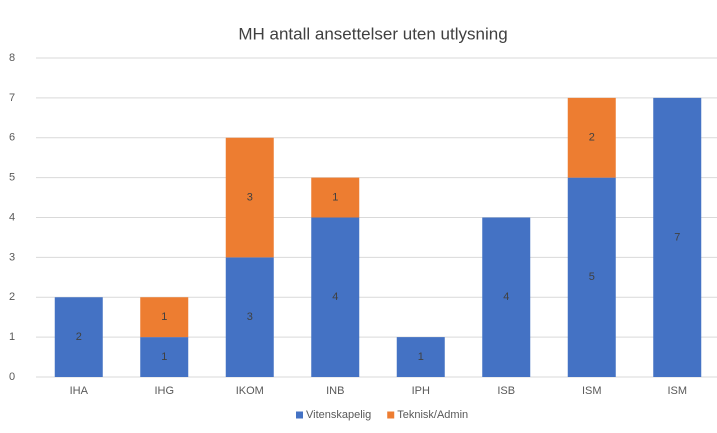 This screenshot has width=717, height=433. I want to click on x-tick-label: IKOM, so click(250, 391).